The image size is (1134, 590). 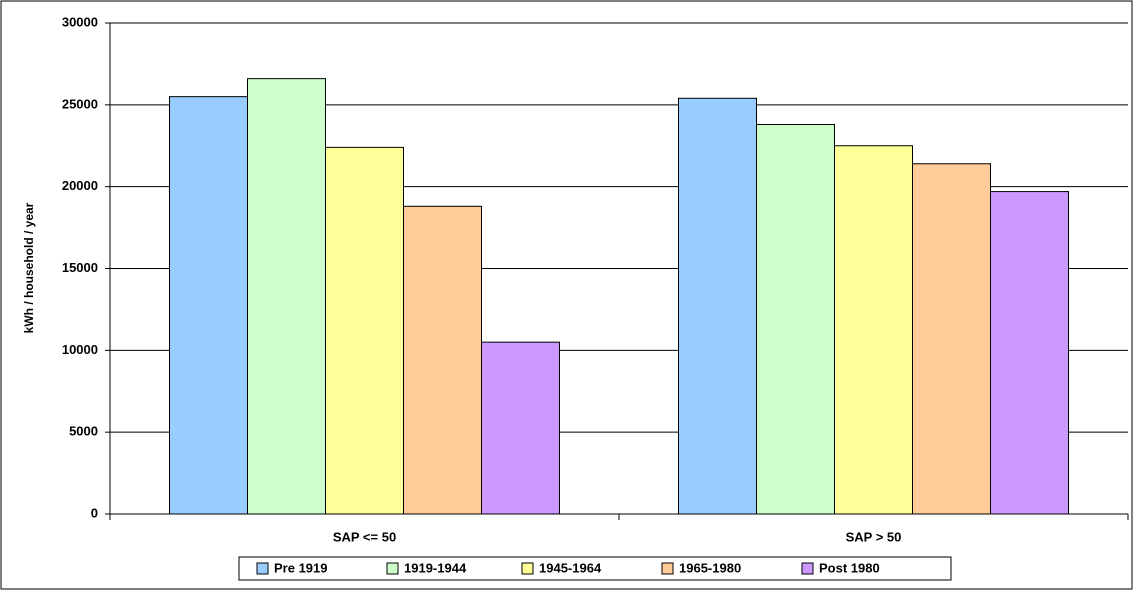 I want to click on legend-box, so click(x=595, y=568).